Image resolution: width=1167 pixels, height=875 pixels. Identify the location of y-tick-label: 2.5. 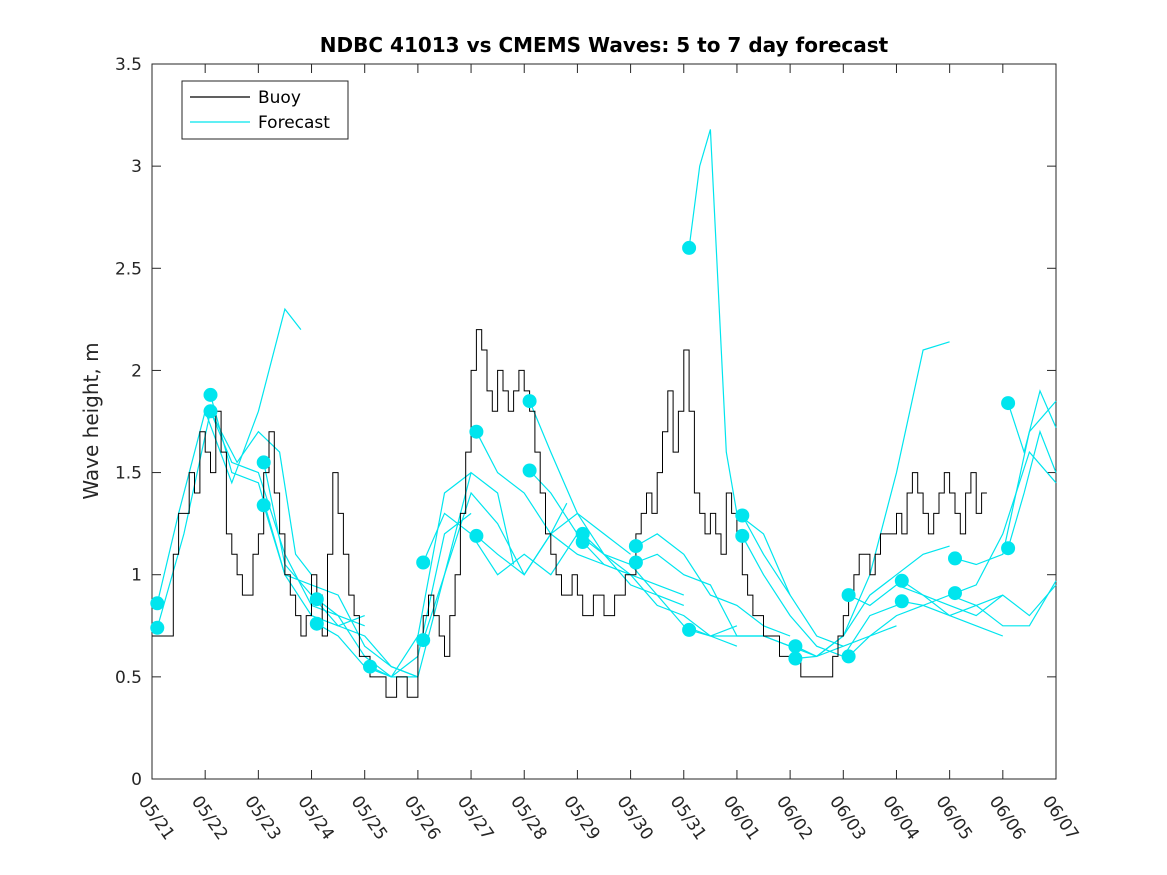
(128, 269).